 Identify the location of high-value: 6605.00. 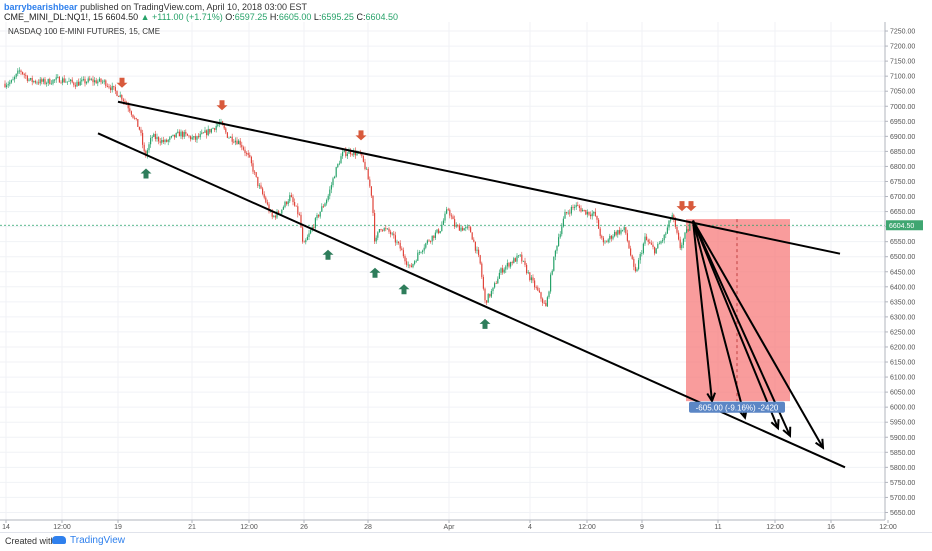
(295, 17).